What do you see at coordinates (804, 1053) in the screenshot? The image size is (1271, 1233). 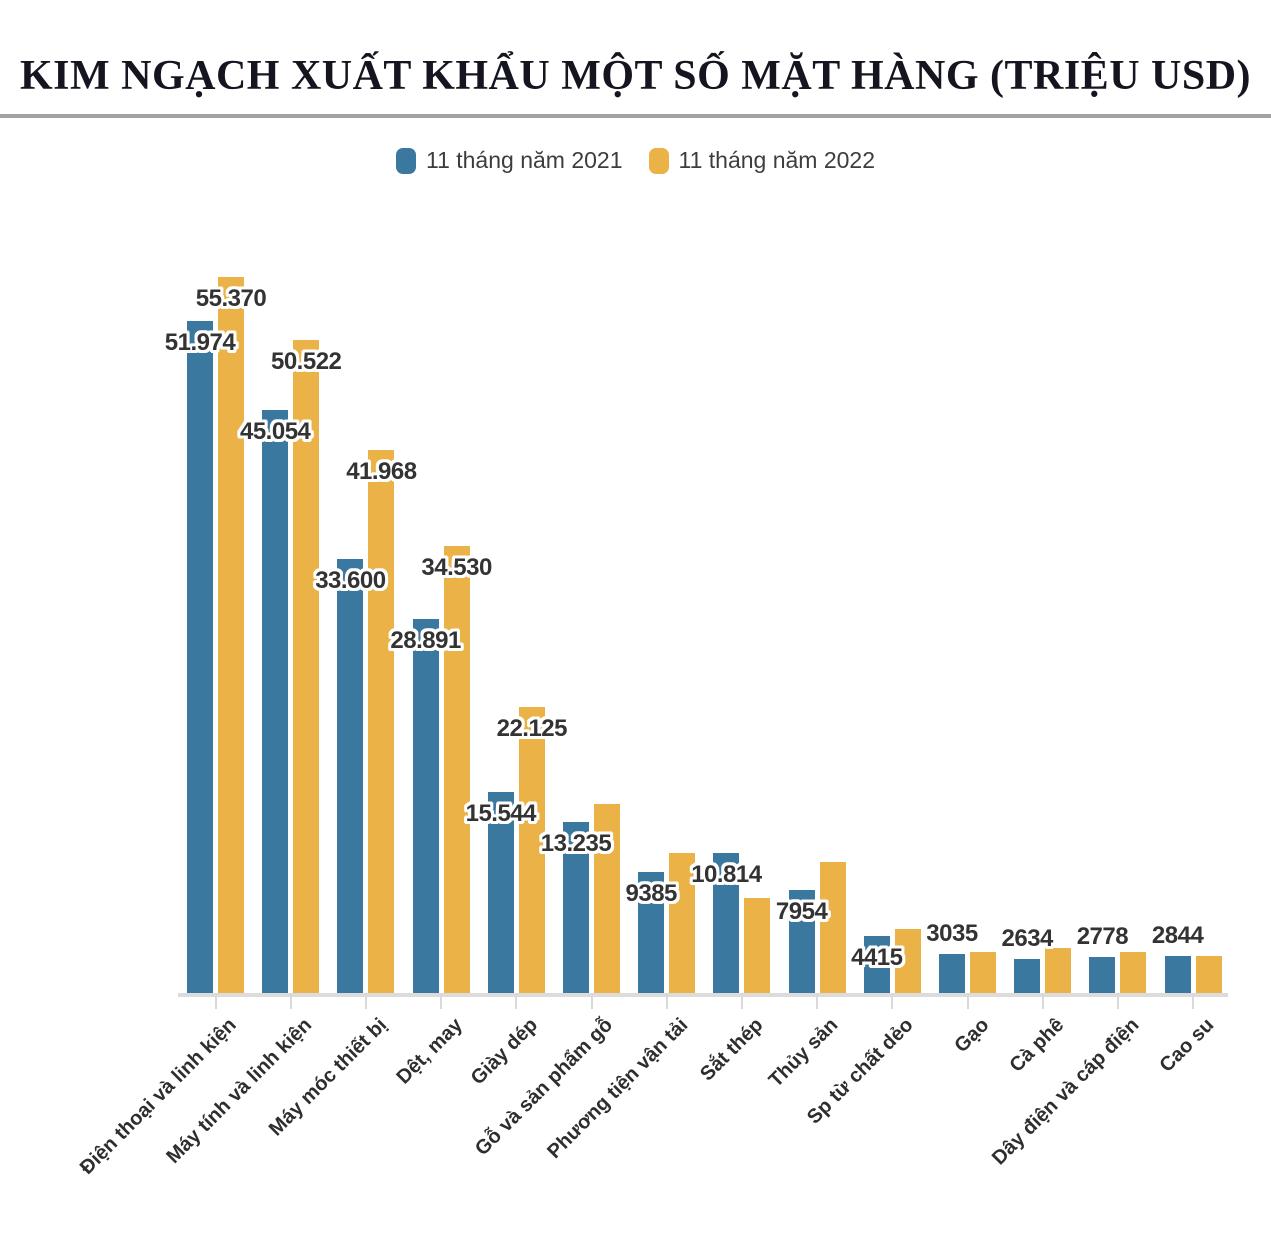 I see `x-axis-label-8: Thủy sản` at bounding box center [804, 1053].